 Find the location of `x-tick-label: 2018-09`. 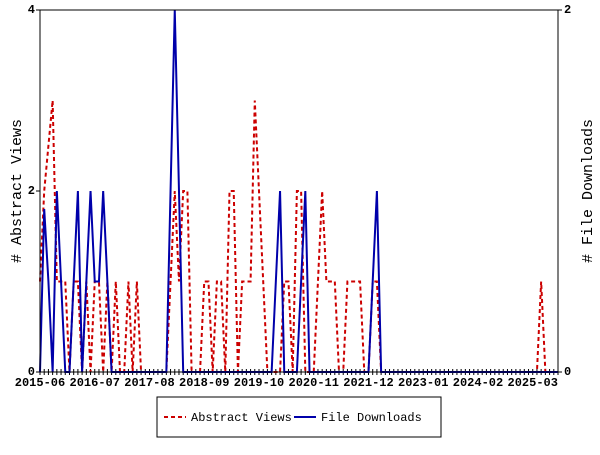

x-tick-label: 2018-09 is located at coordinates (204, 383).